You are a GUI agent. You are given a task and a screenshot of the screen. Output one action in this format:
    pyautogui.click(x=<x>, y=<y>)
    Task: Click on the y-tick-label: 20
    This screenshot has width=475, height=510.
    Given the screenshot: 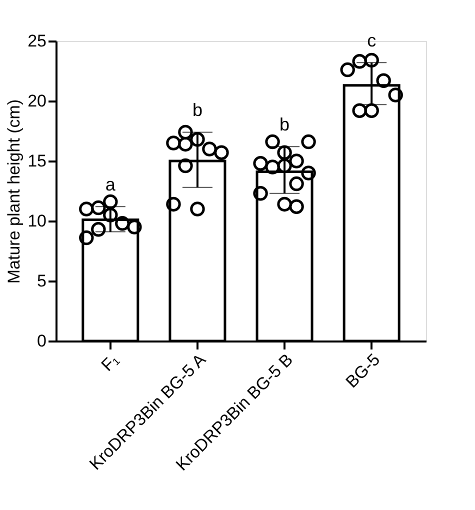 What is the action you would take?
    pyautogui.click(x=37, y=101)
    